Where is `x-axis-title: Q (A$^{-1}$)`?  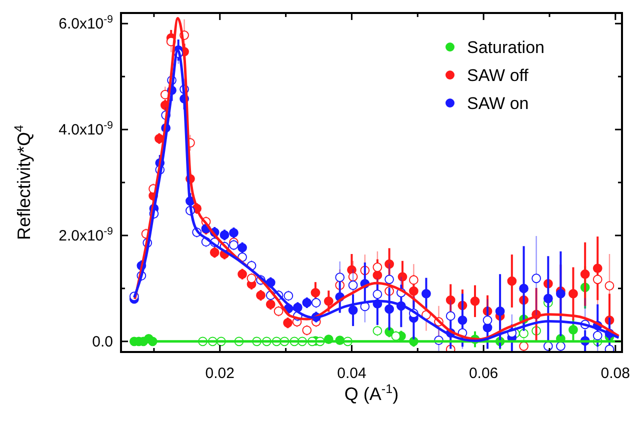
x-axis-title: Q (A$^{-1}$) is located at coordinates (371, 393).